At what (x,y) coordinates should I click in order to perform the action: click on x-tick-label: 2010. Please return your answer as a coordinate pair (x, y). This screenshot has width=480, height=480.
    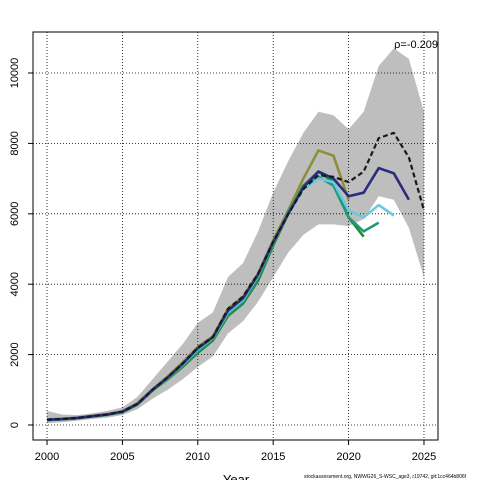
    Looking at the image, I should click on (198, 457).